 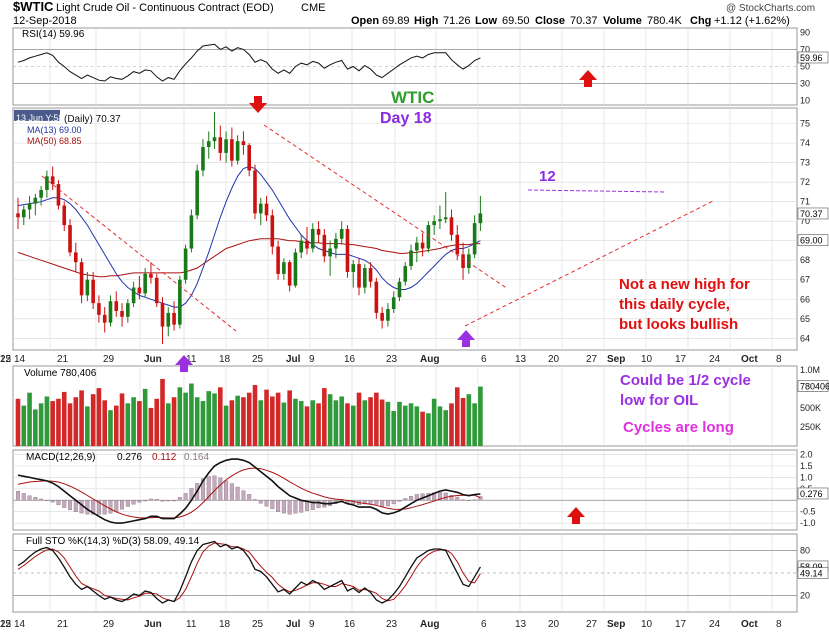 I want to click on low-label: Low, so click(x=486, y=21).